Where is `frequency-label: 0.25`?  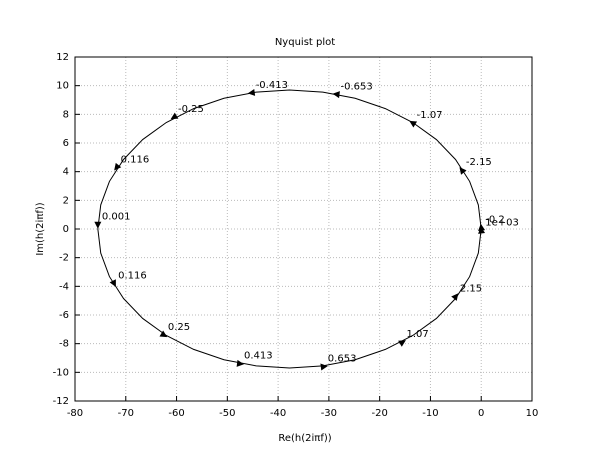
frequency-label: 0.25 is located at coordinates (179, 327).